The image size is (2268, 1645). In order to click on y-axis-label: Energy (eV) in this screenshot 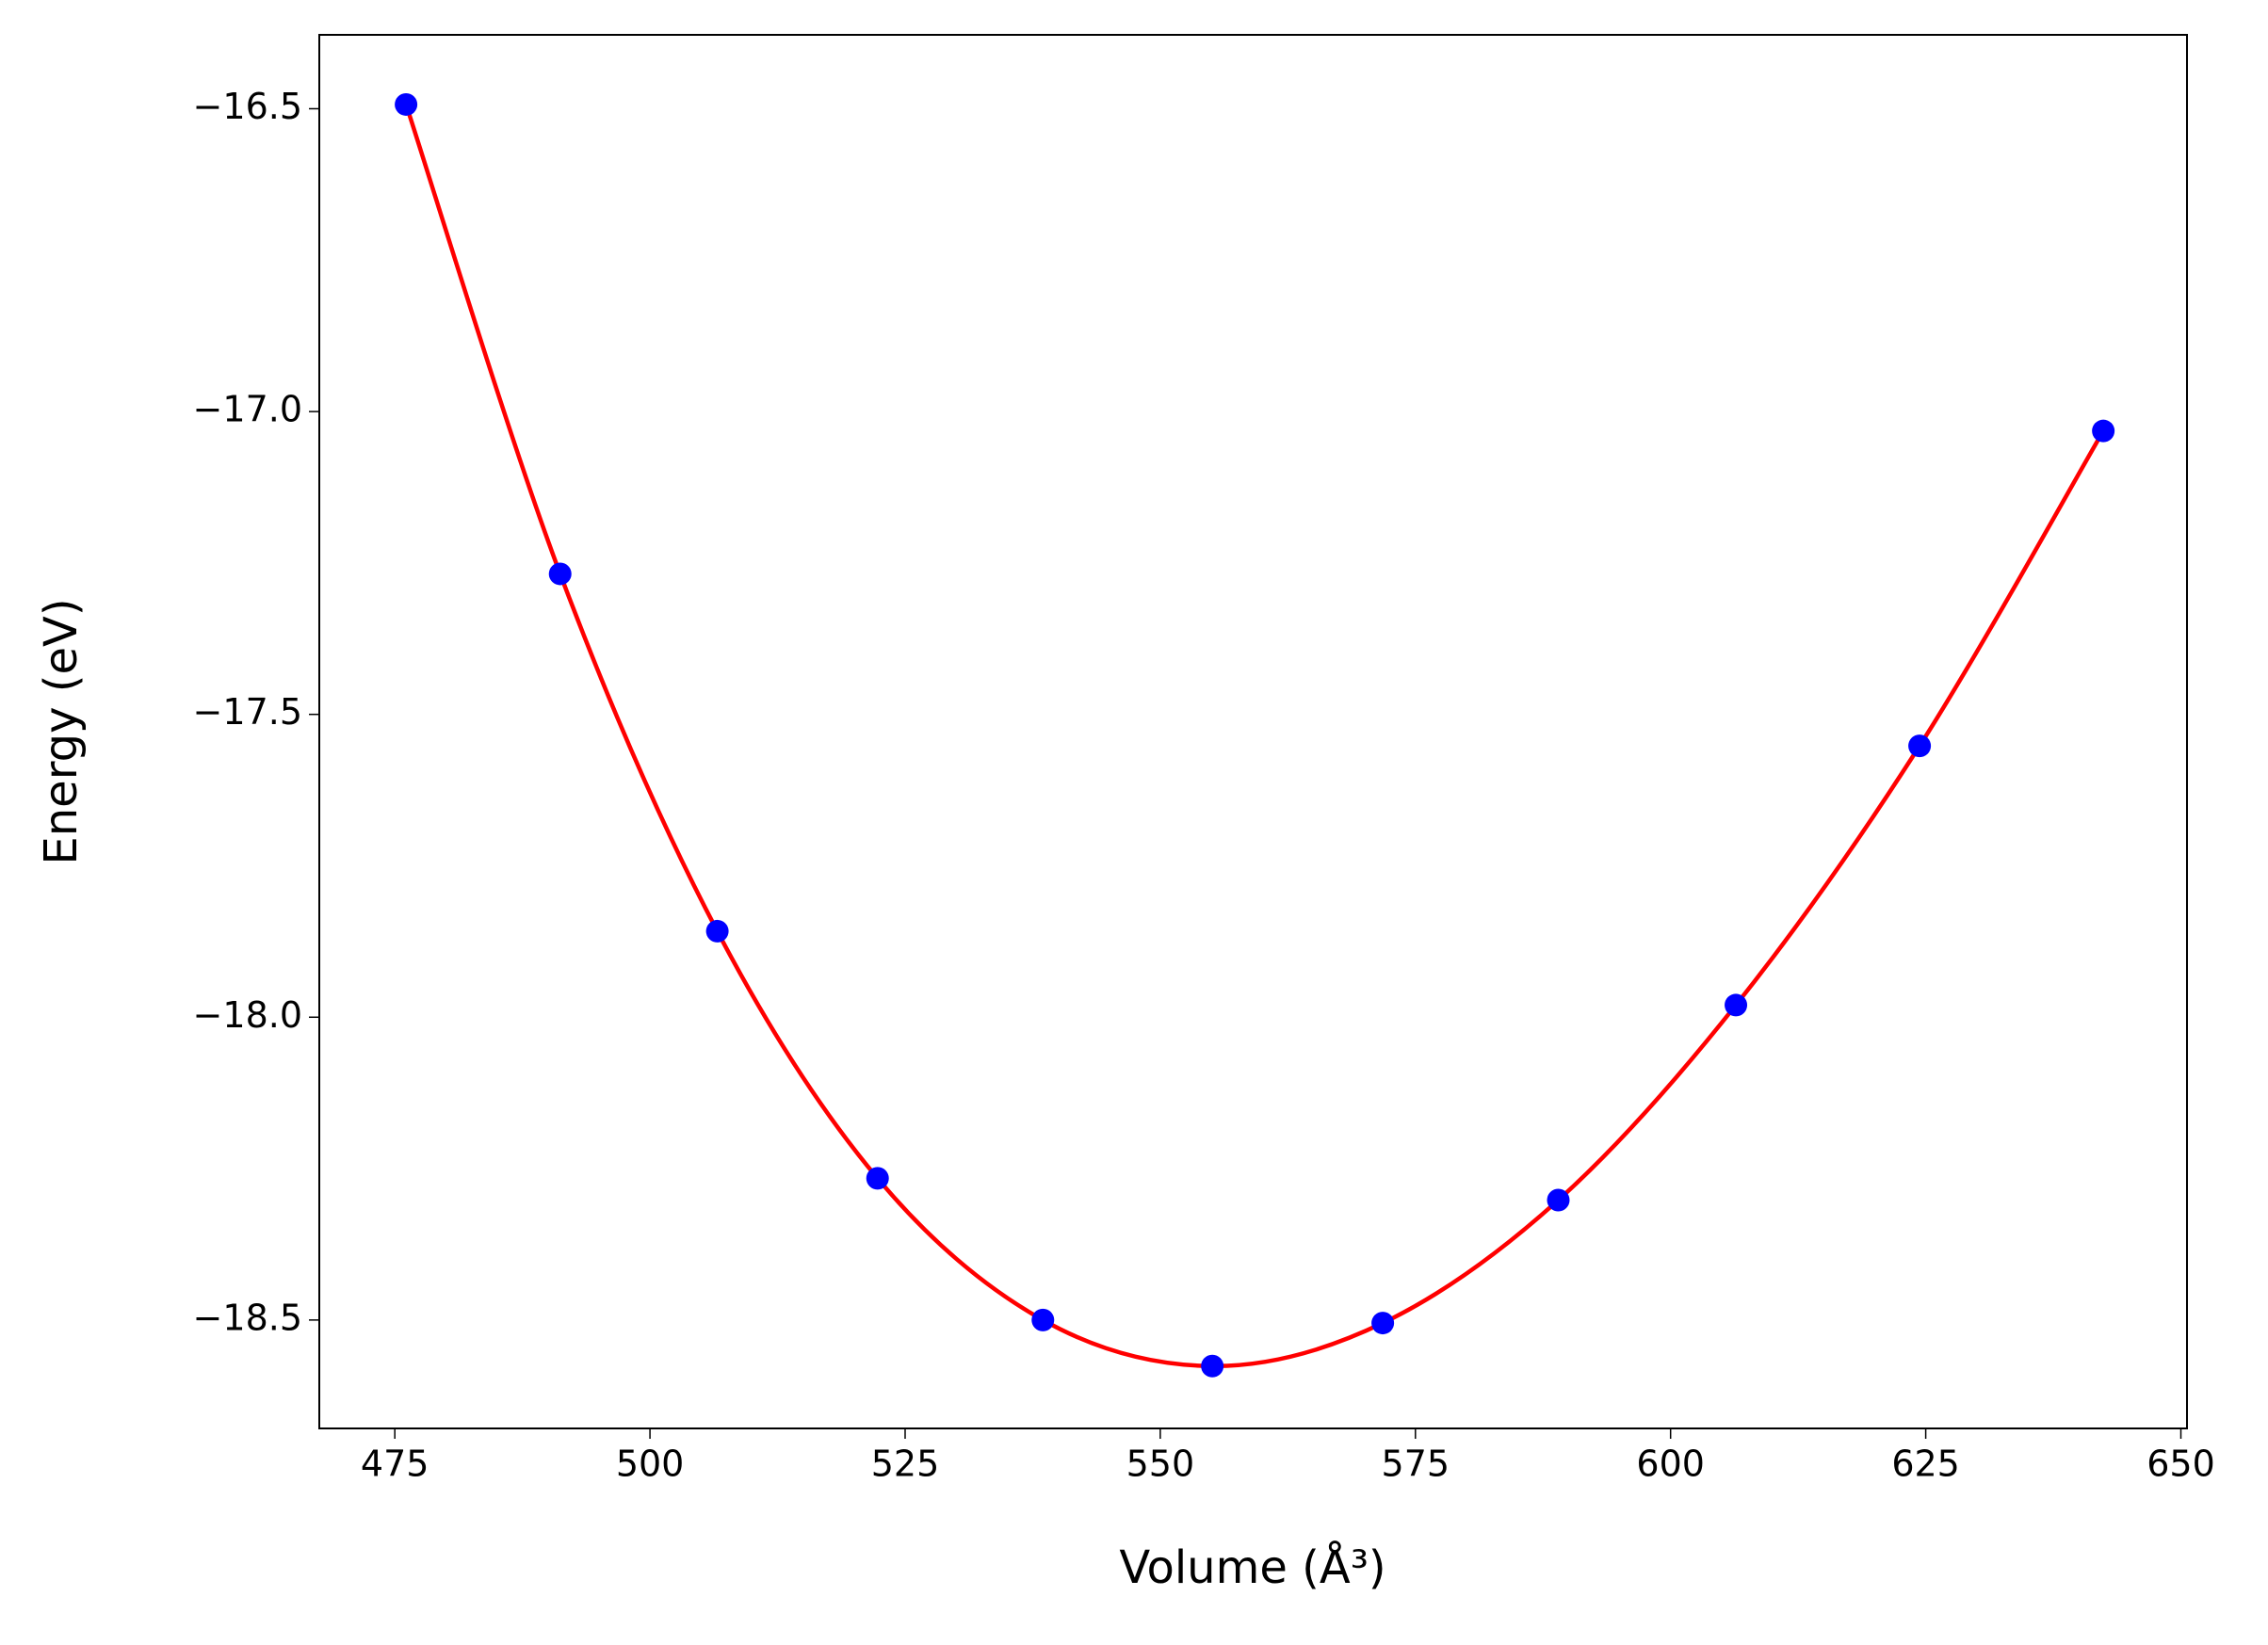, I will do `click(62, 731)`.